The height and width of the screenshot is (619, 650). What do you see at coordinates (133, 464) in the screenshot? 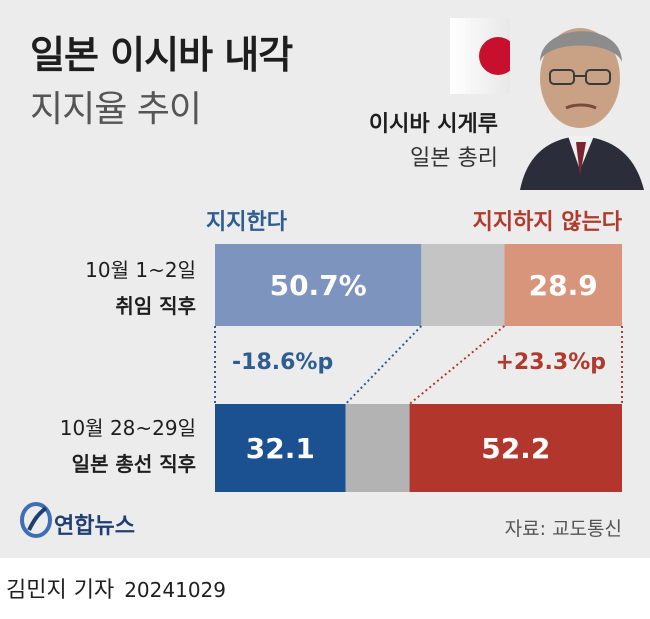
I see `row2-event-label: 일본 총선 직후` at bounding box center [133, 464].